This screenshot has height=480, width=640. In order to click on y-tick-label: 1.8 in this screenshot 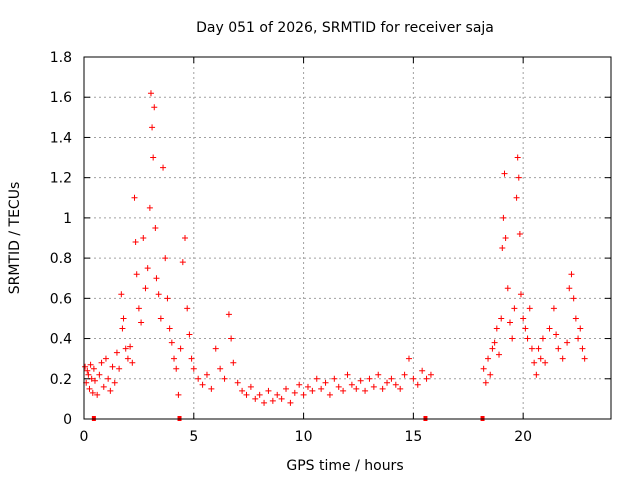, I will do `click(61, 58)`.